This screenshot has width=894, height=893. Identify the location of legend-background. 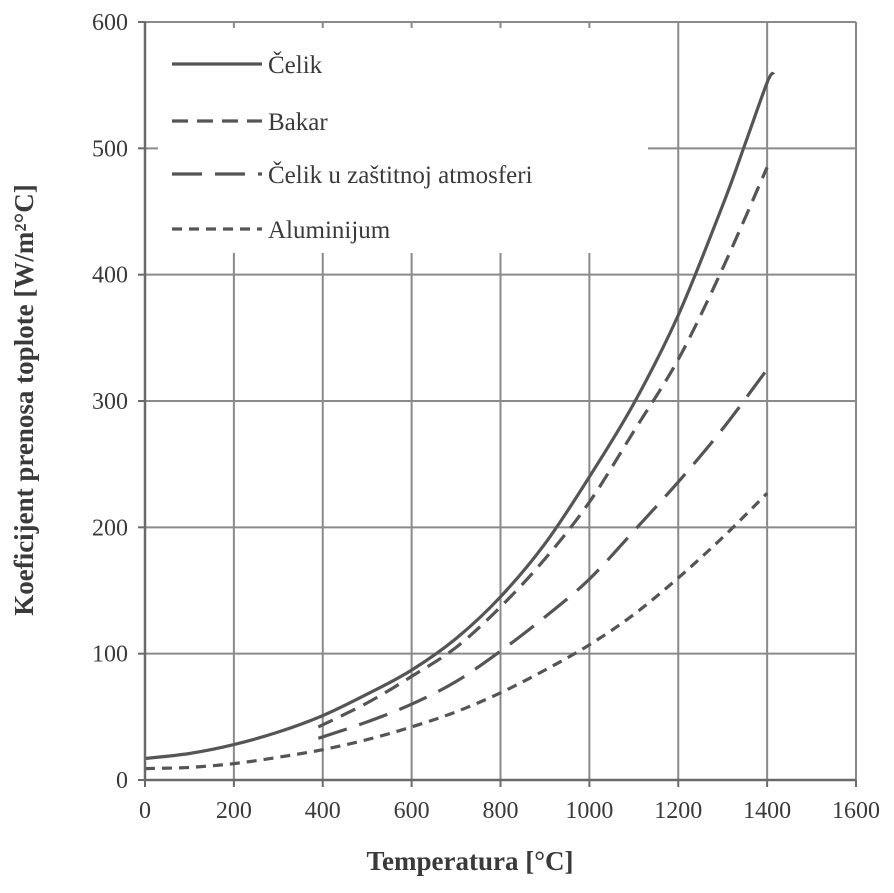
(403, 140).